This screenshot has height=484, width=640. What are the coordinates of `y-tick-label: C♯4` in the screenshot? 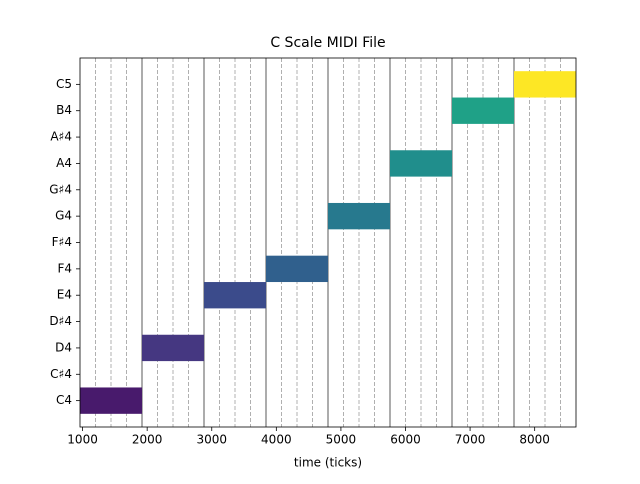 It's located at (61, 374).